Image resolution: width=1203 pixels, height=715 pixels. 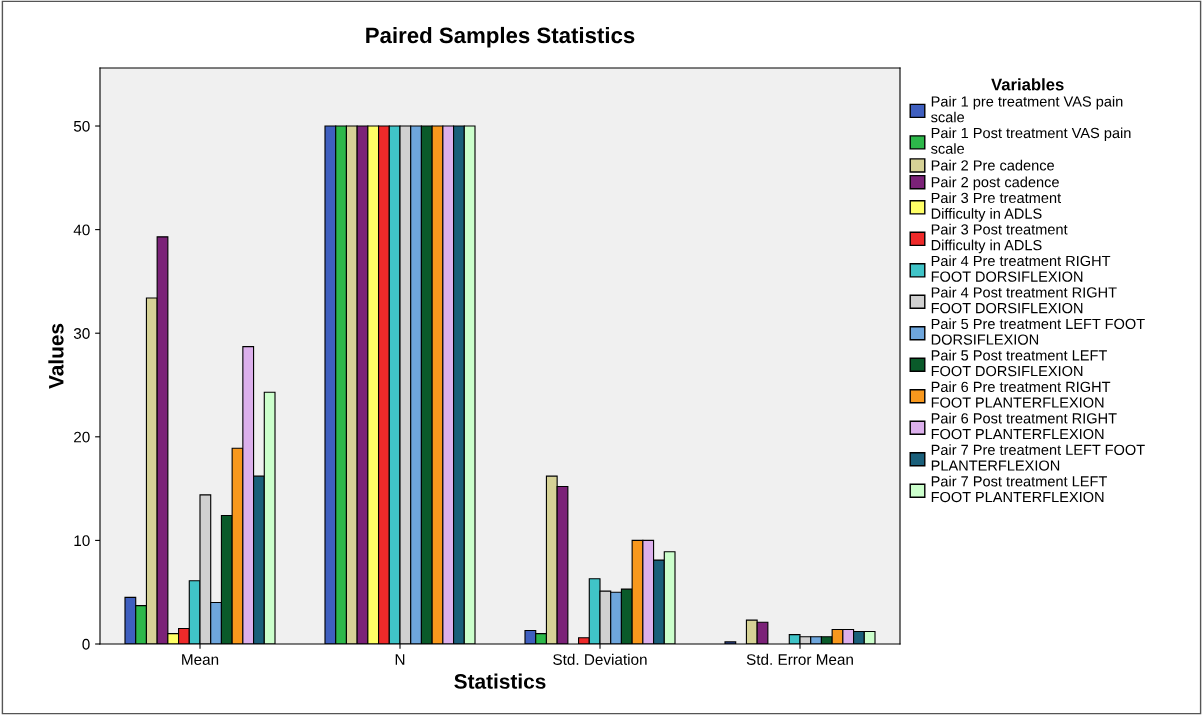 I want to click on legend-title: Variables, so click(x=1027, y=84).